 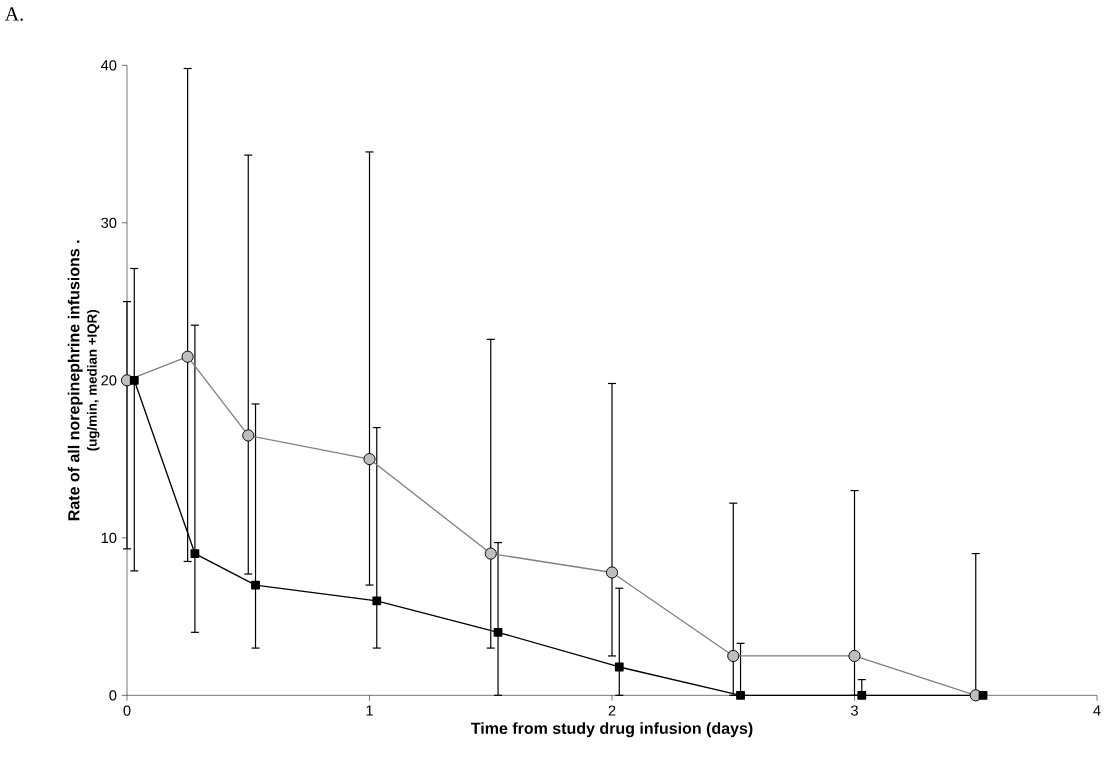 What do you see at coordinates (109, 537) in the screenshot?
I see `y-tick-label: 10` at bounding box center [109, 537].